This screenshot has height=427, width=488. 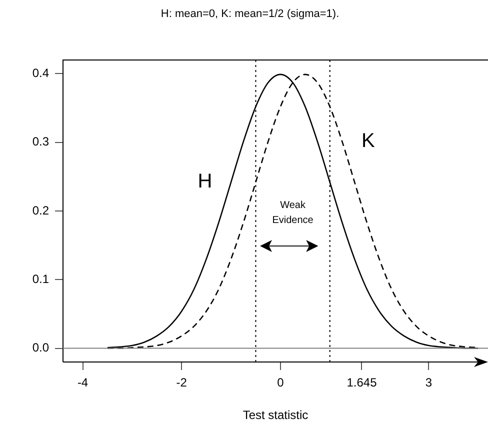 I want to click on x-tick-label: -4, so click(x=82, y=383).